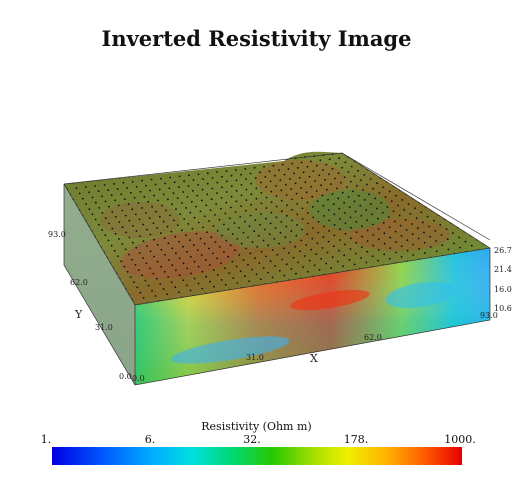  I want to click on y-tick-label: 31.0, so click(104, 327).